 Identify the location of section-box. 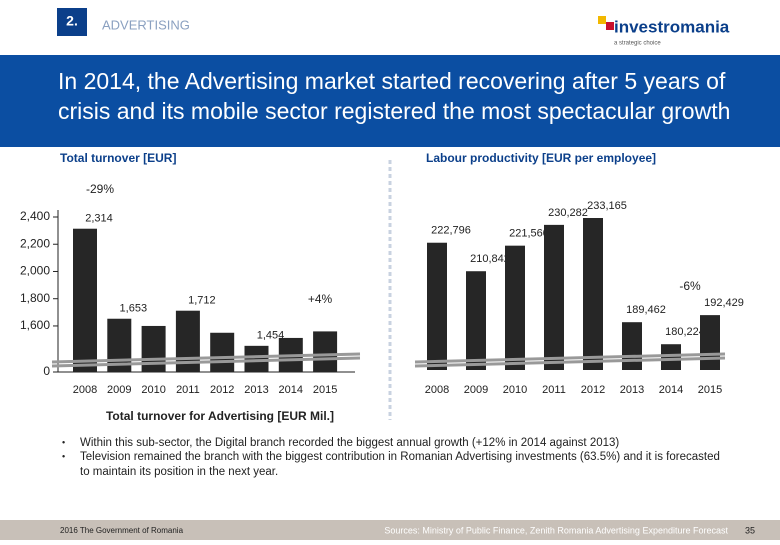
(72, 22).